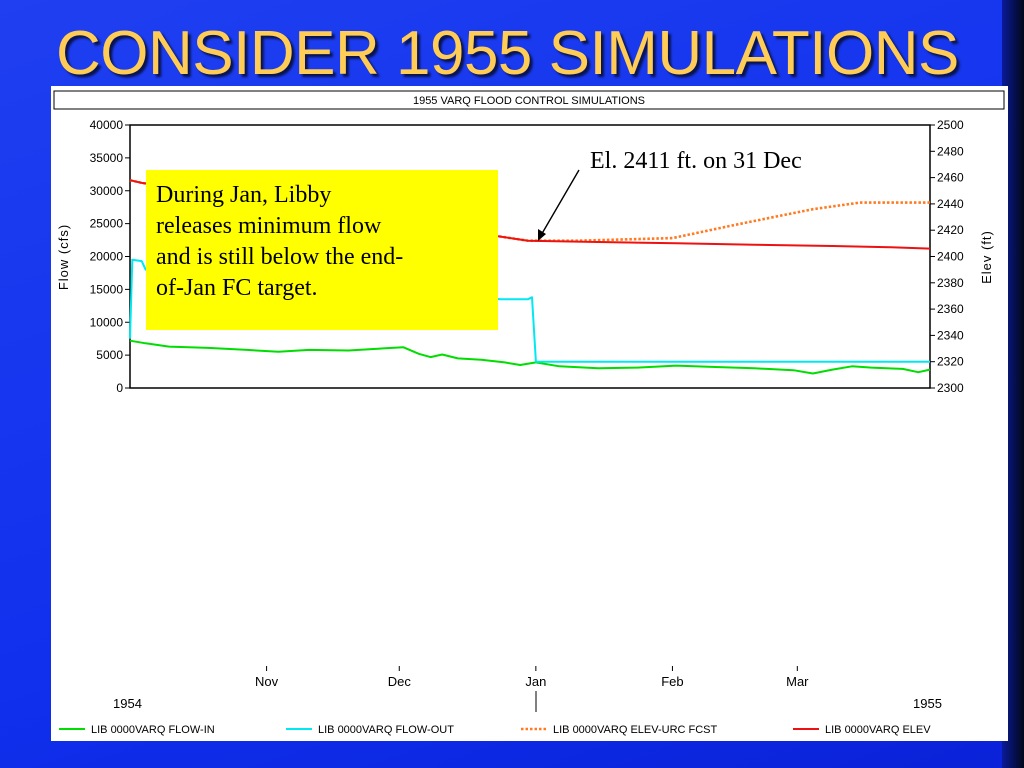 The width and height of the screenshot is (1024, 768). I want to click on chart-title-box, so click(529, 100).